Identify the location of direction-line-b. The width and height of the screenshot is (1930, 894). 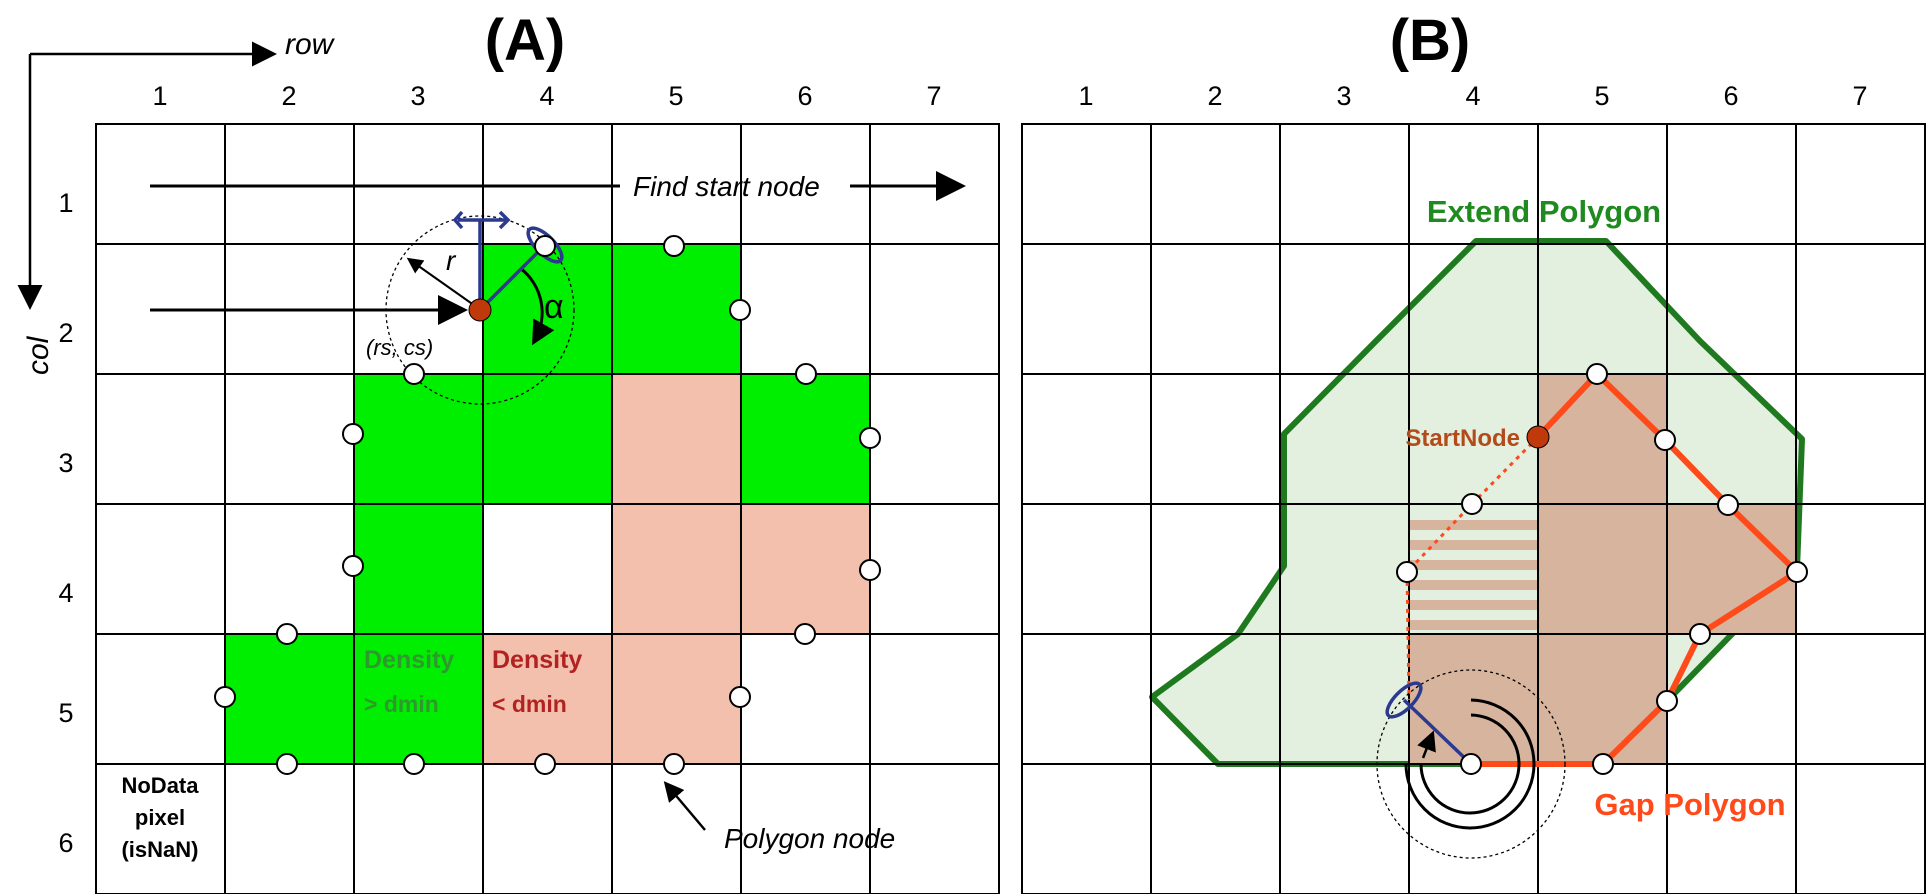
(1437, 732).